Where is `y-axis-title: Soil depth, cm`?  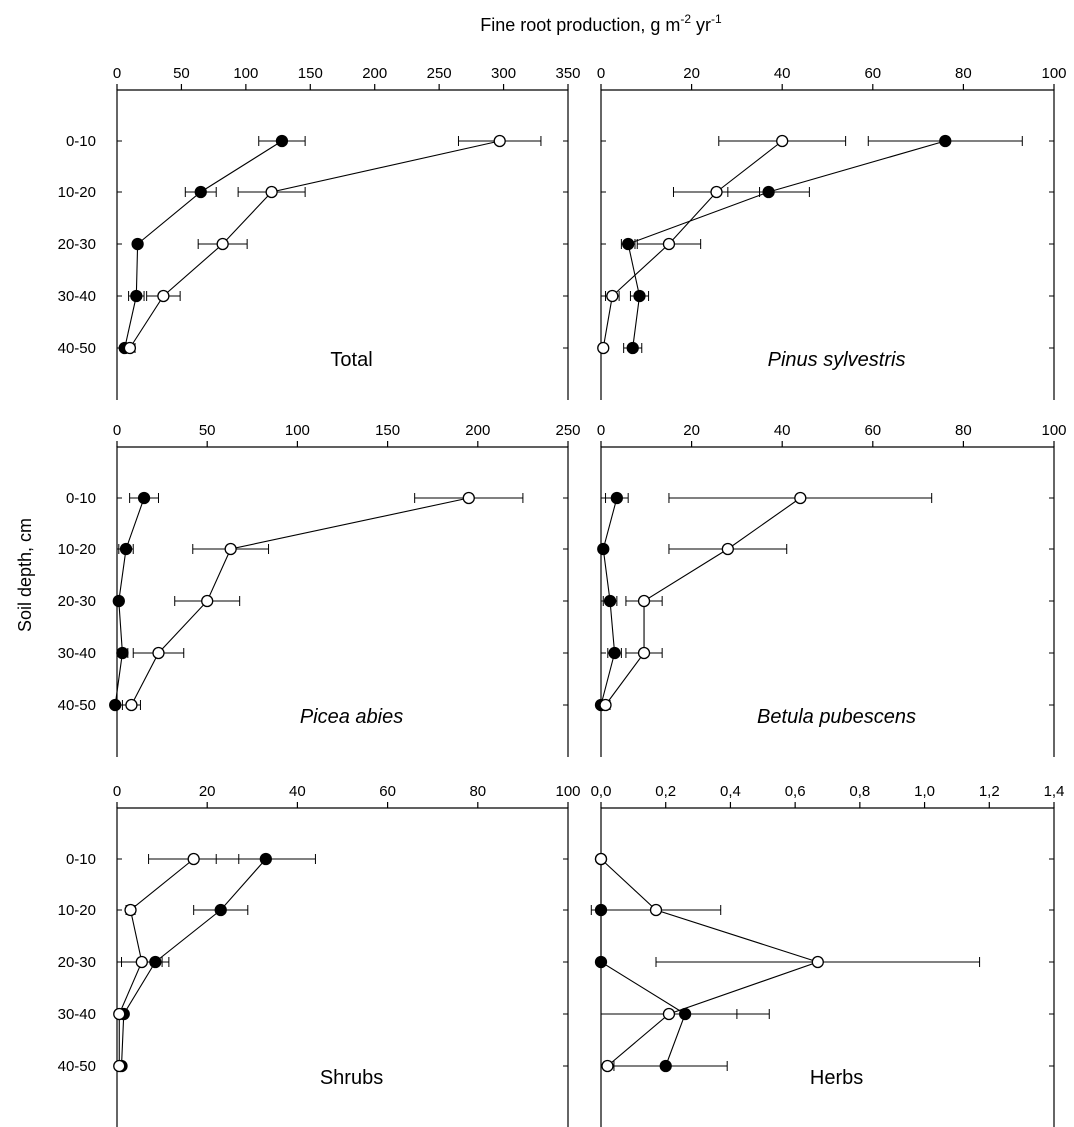 y-axis-title: Soil depth, cm is located at coordinates (25, 575).